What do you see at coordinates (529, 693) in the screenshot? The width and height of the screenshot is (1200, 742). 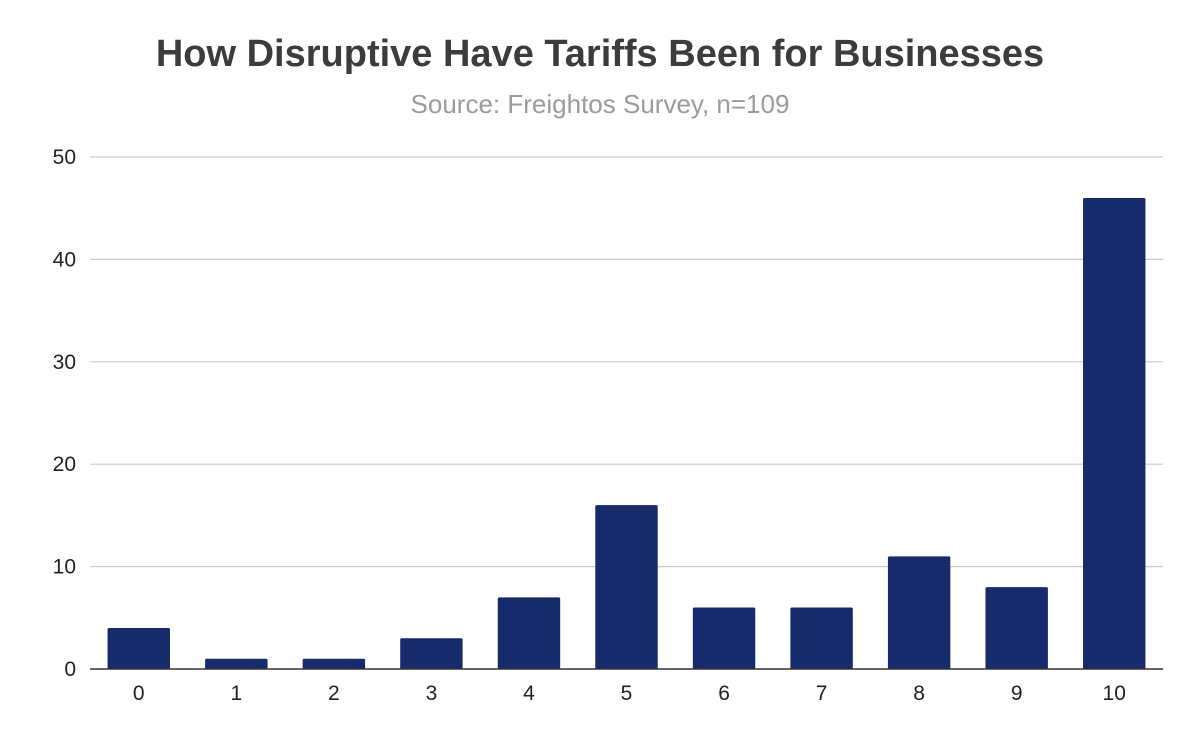 I see `x-tick-label: 4` at bounding box center [529, 693].